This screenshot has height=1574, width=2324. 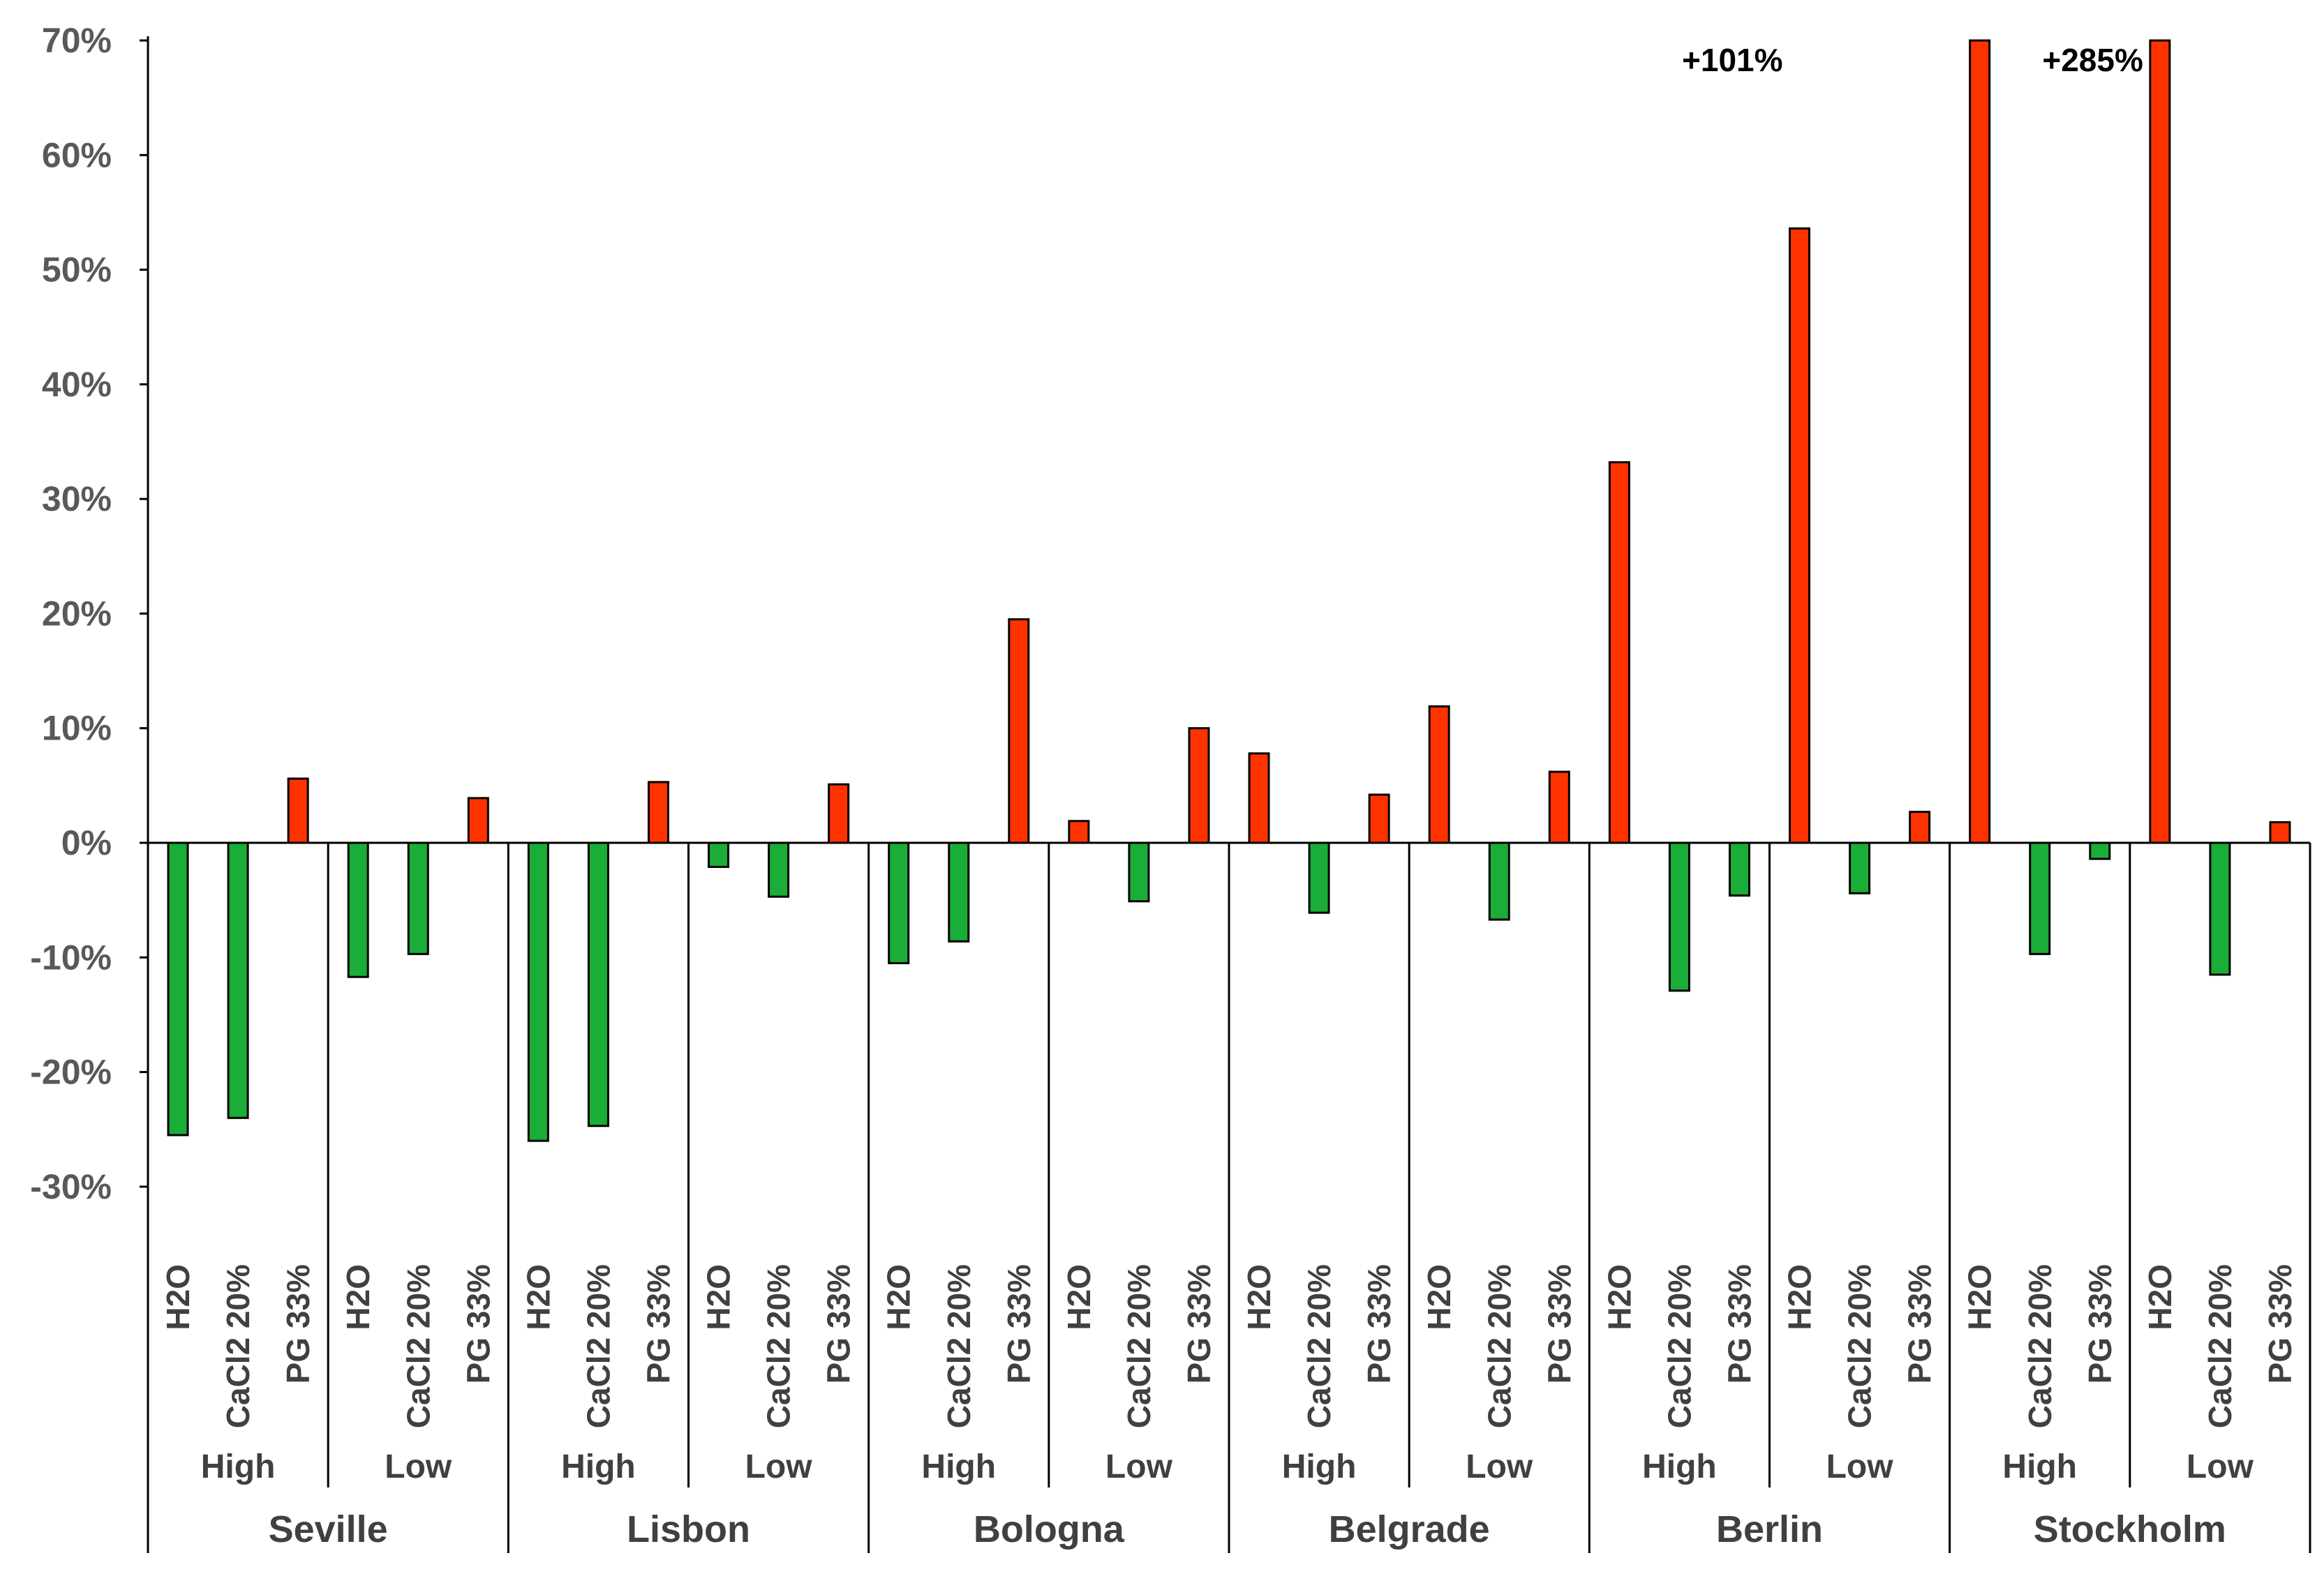 What do you see at coordinates (1319, 877) in the screenshot?
I see `bar-belgrade-high-cacl2-20-` at bounding box center [1319, 877].